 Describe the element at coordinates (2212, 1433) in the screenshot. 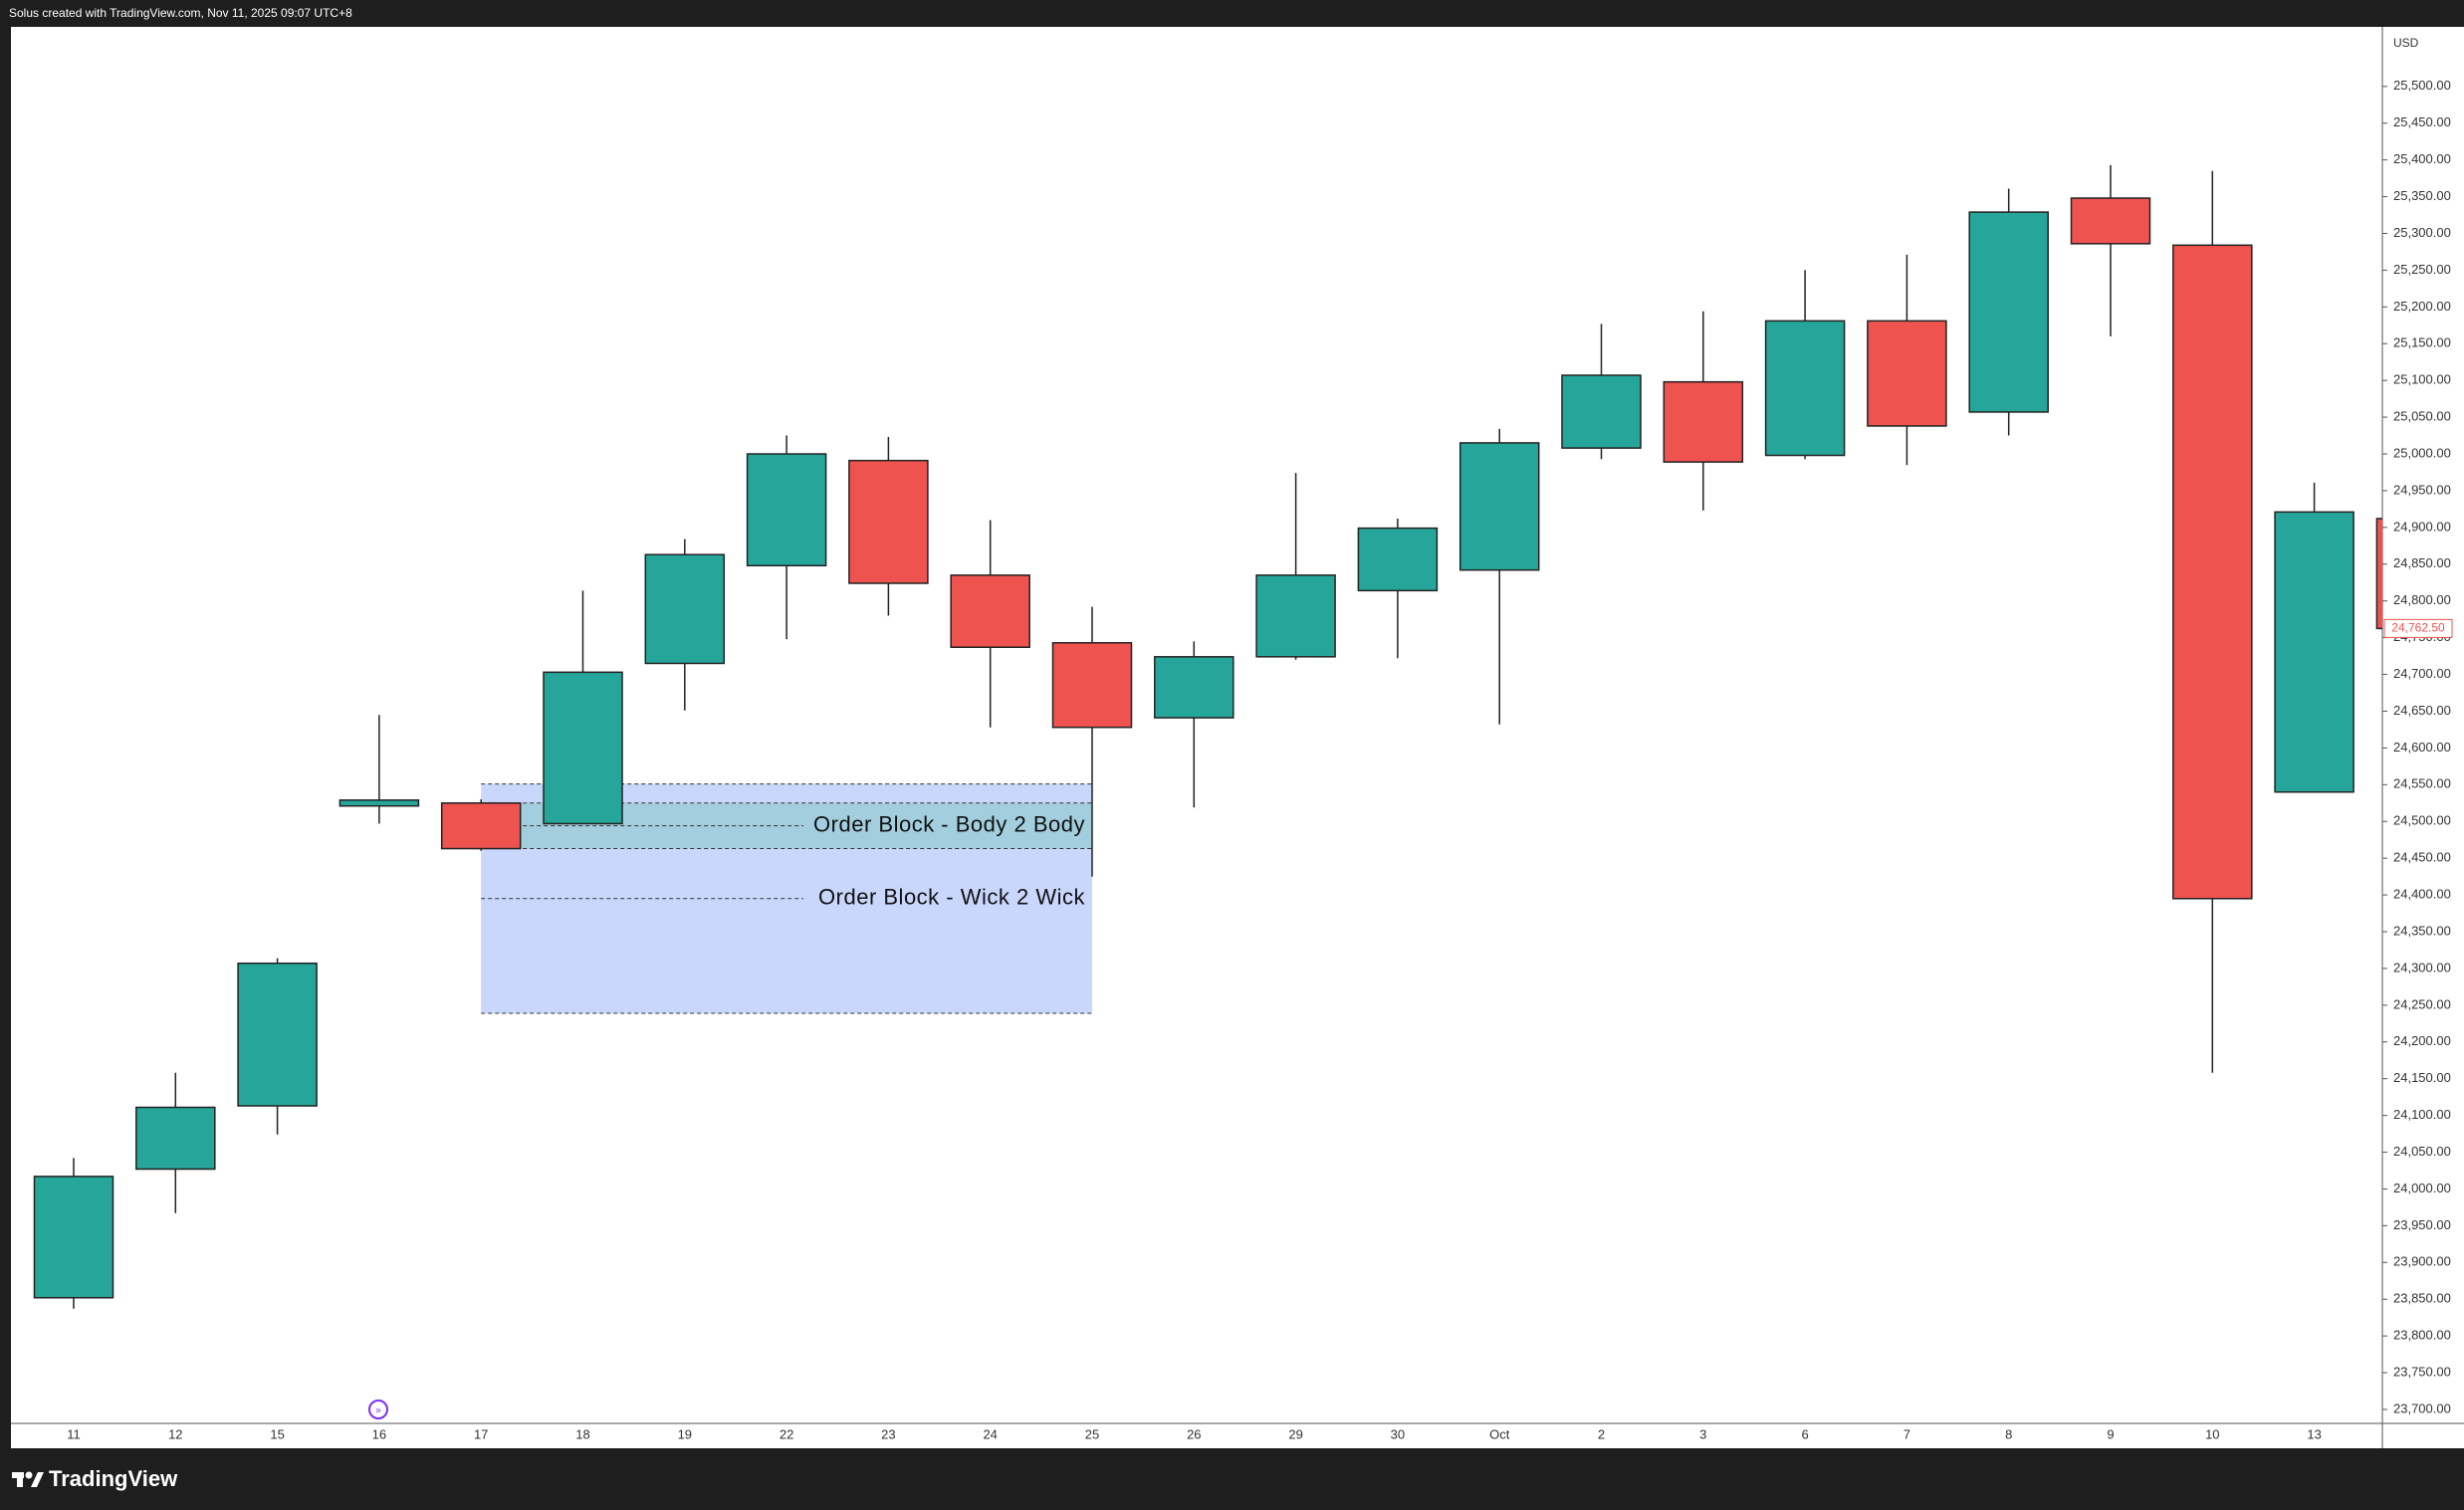

I see `x-tick-label: 10` at that location.